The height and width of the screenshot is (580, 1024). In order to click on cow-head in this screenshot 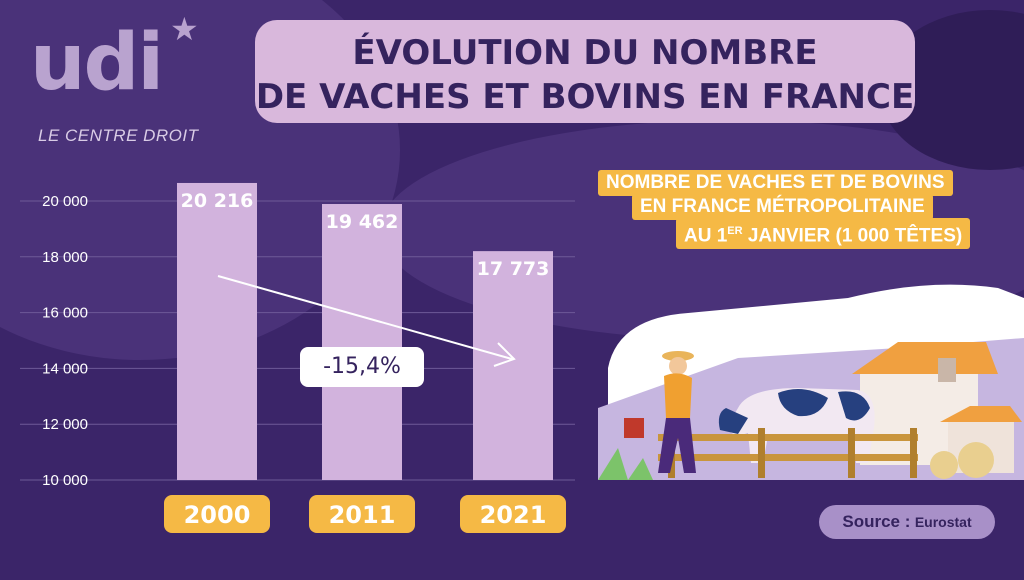, I will do `click(733, 421)`.